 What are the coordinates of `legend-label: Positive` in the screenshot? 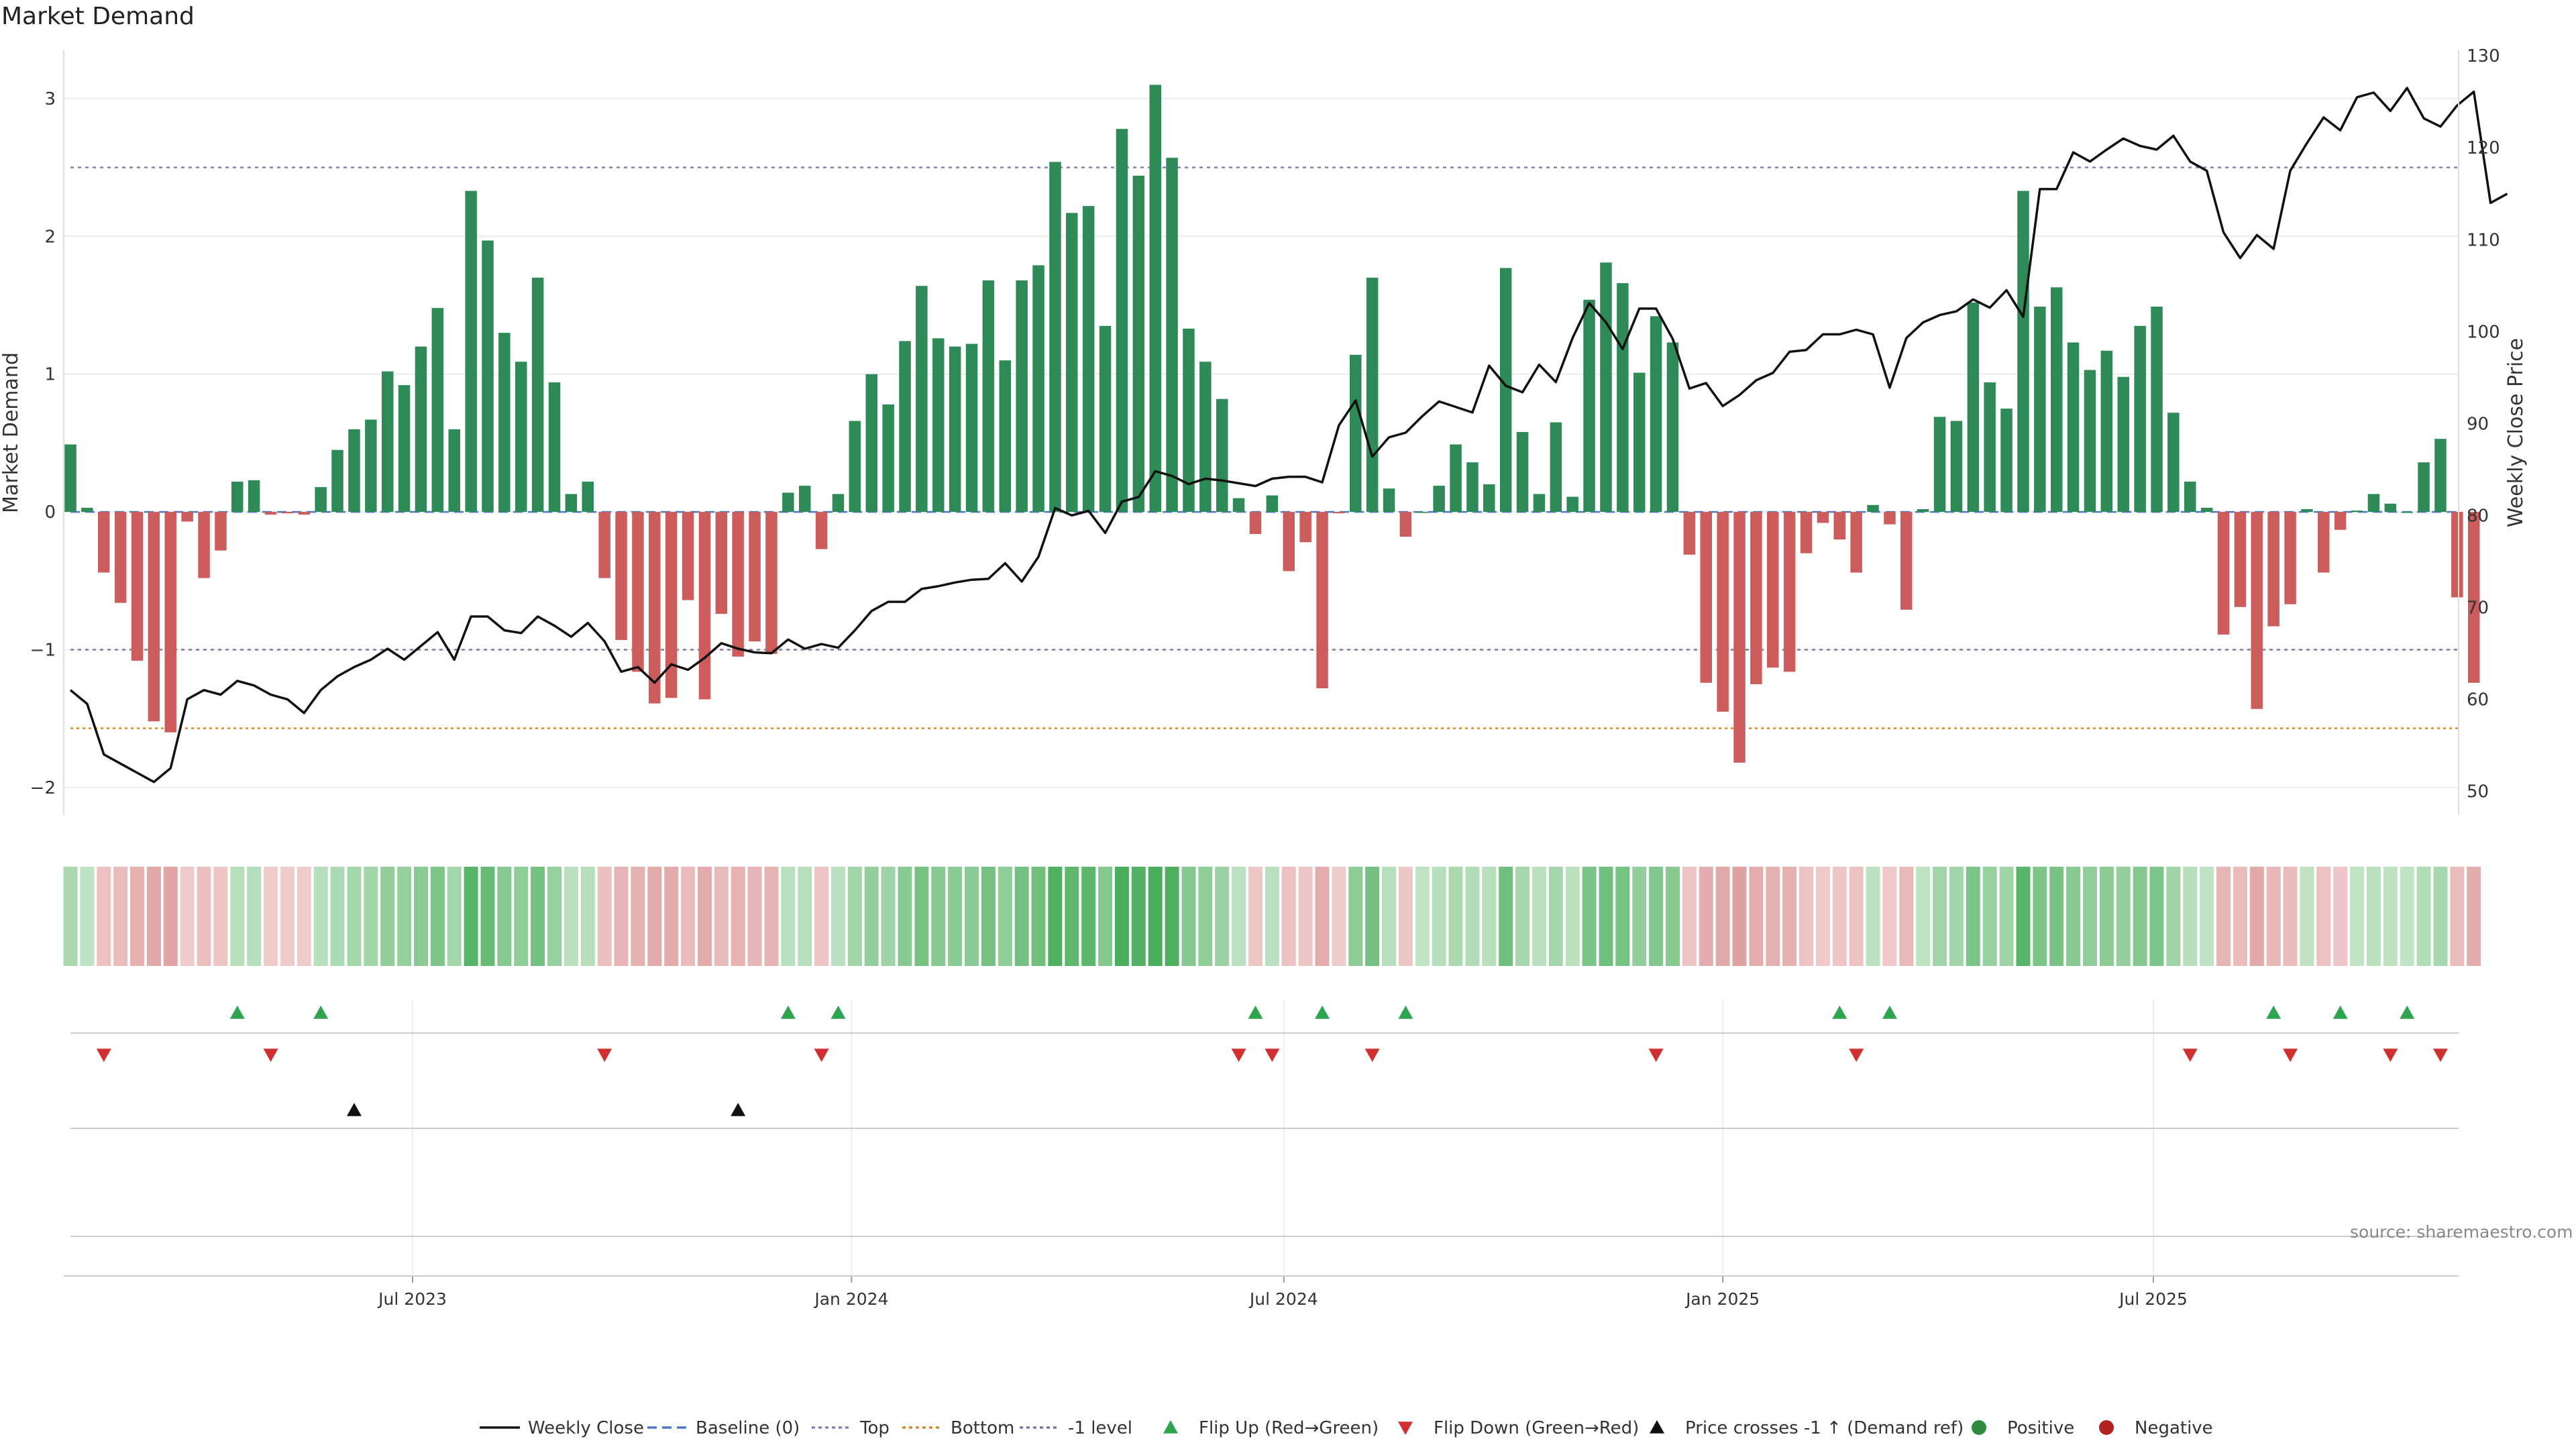 It's located at (2040, 1428).